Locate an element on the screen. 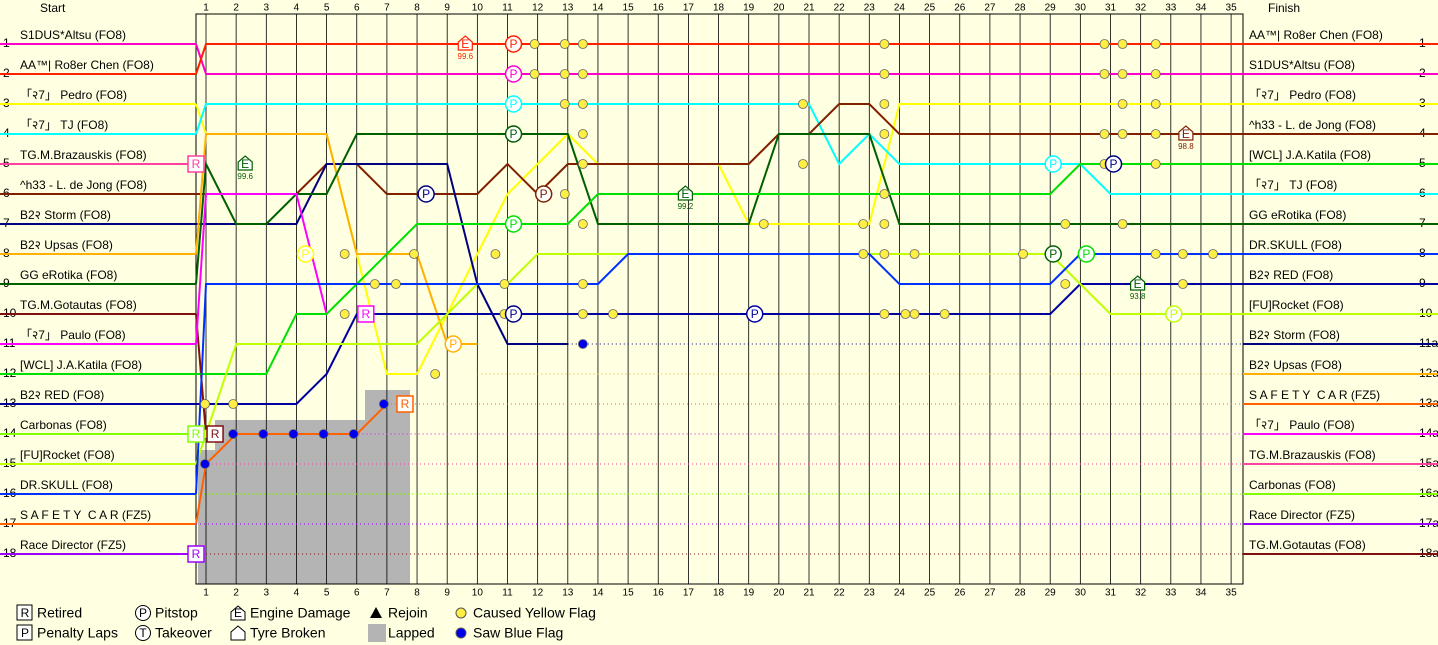 This screenshot has height=645, width=1438. event-letter: R is located at coordinates (365, 314).